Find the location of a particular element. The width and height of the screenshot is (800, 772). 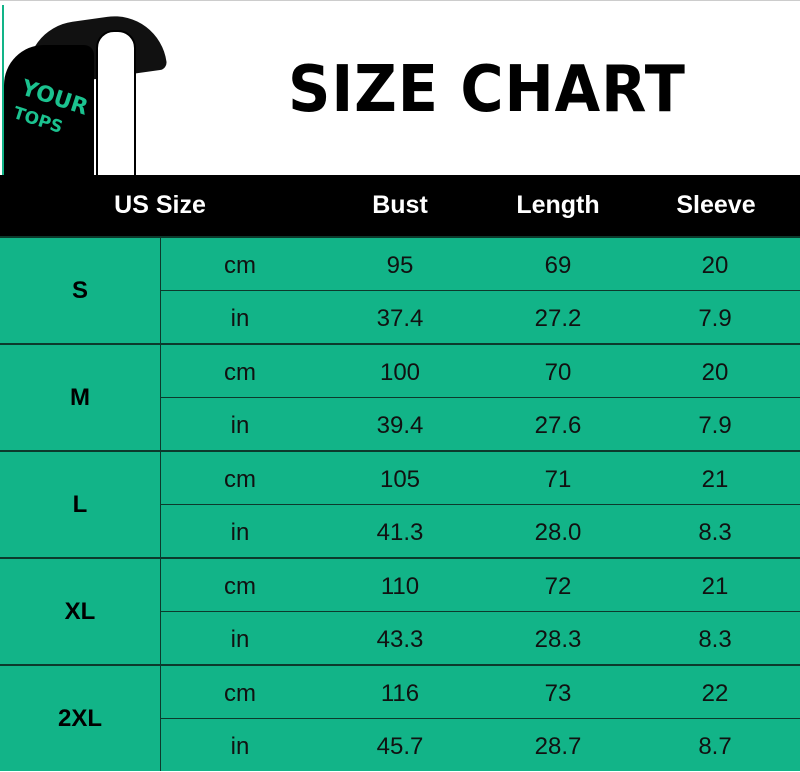

cell-bust: 100 is located at coordinates (400, 372).